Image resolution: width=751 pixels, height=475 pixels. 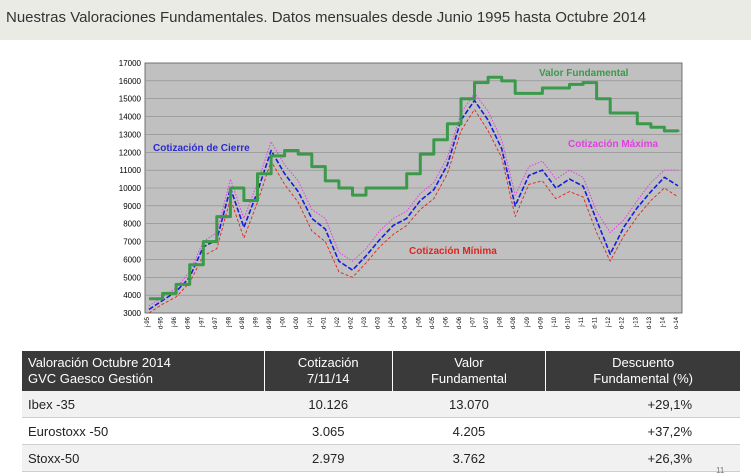 I want to click on x-tick-label: j-00, so click(x=284, y=322).